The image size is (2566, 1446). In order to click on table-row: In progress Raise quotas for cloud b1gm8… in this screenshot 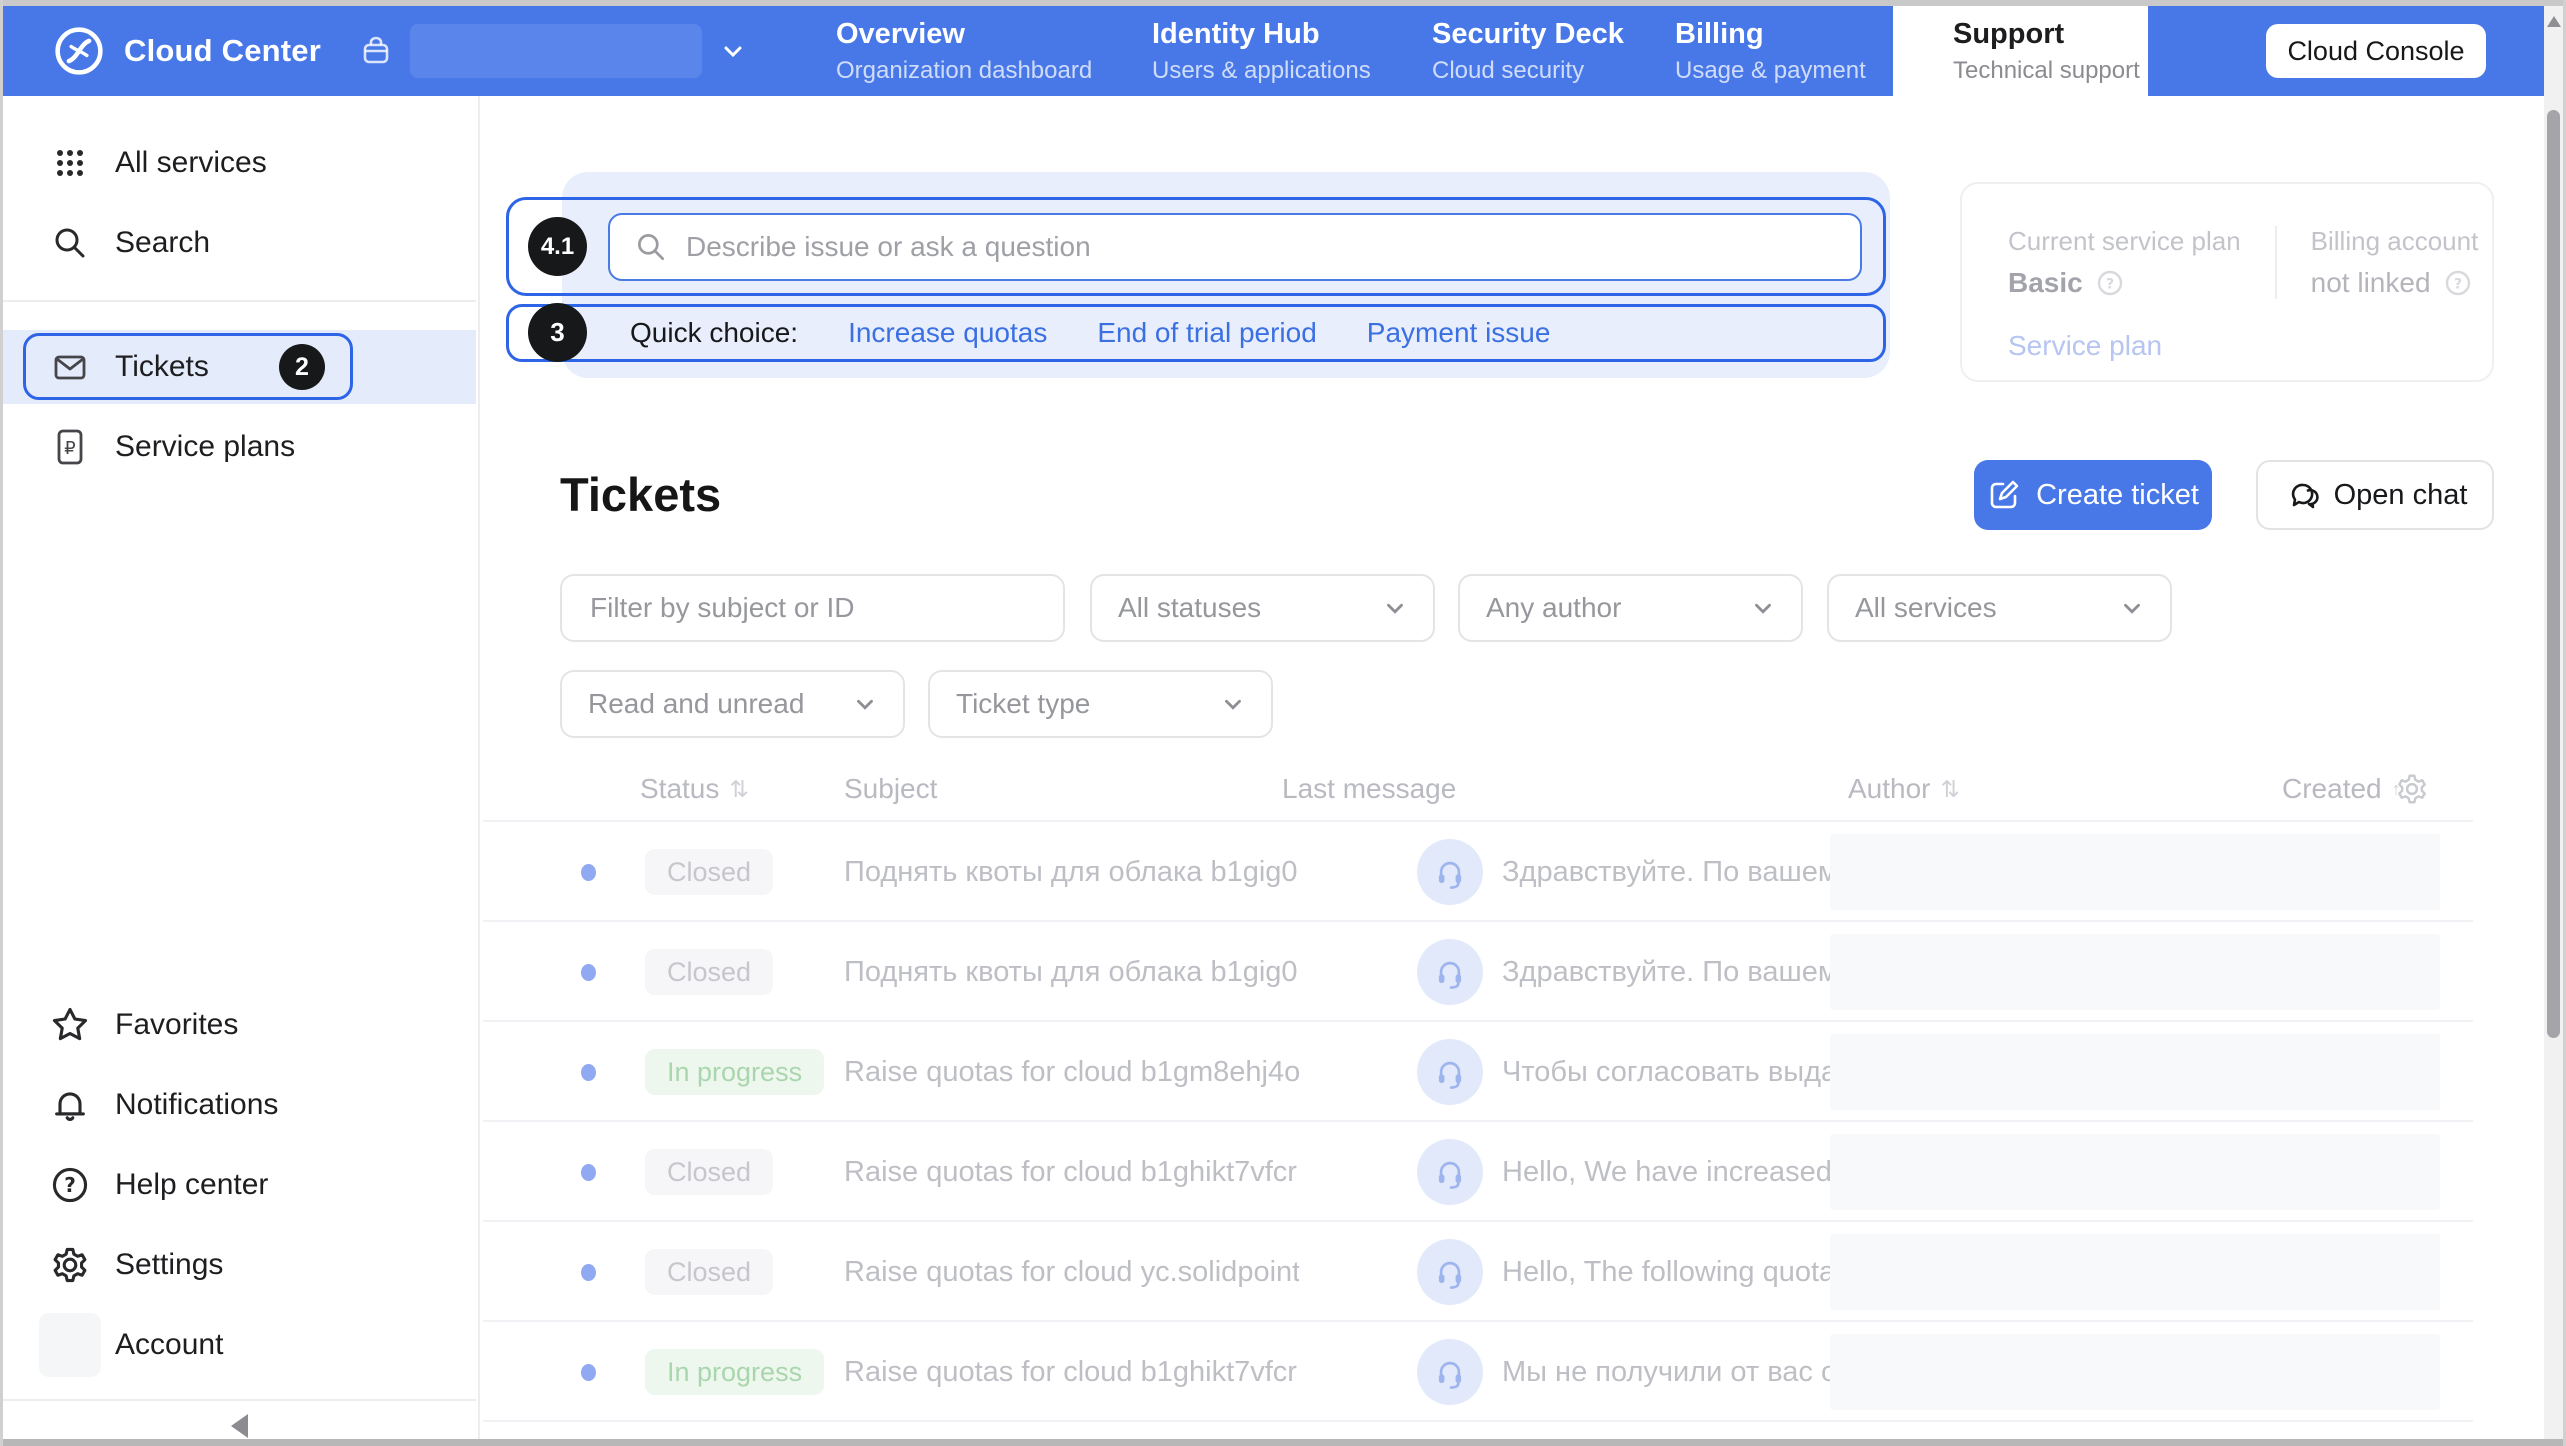, I will do `click(1478, 1070)`.